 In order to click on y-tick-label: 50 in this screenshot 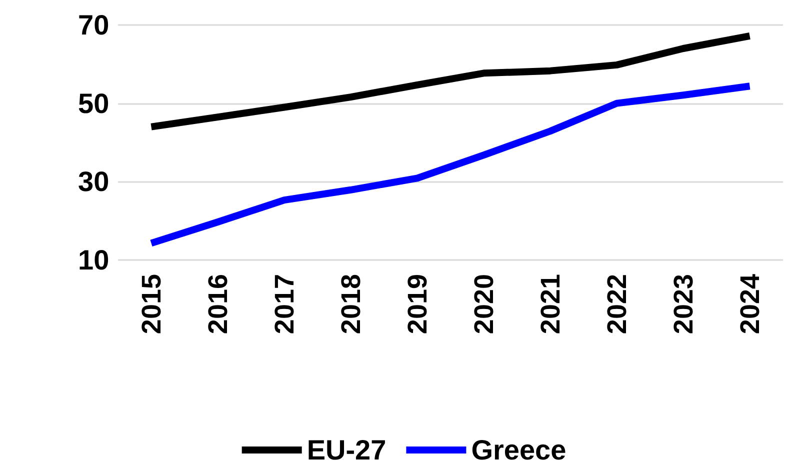, I will do `click(94, 103)`.